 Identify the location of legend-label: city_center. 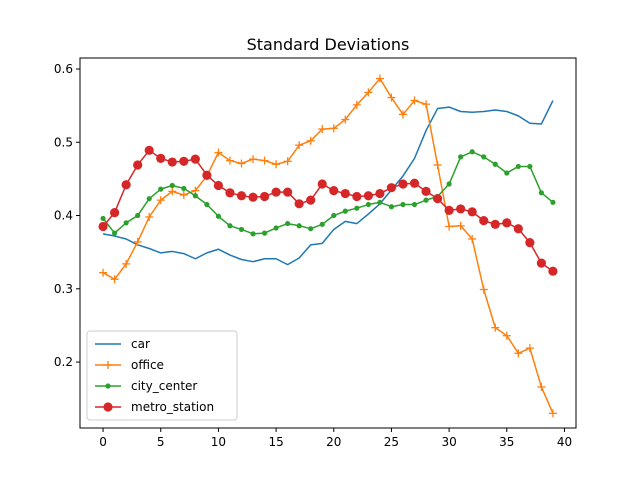
(164, 386).